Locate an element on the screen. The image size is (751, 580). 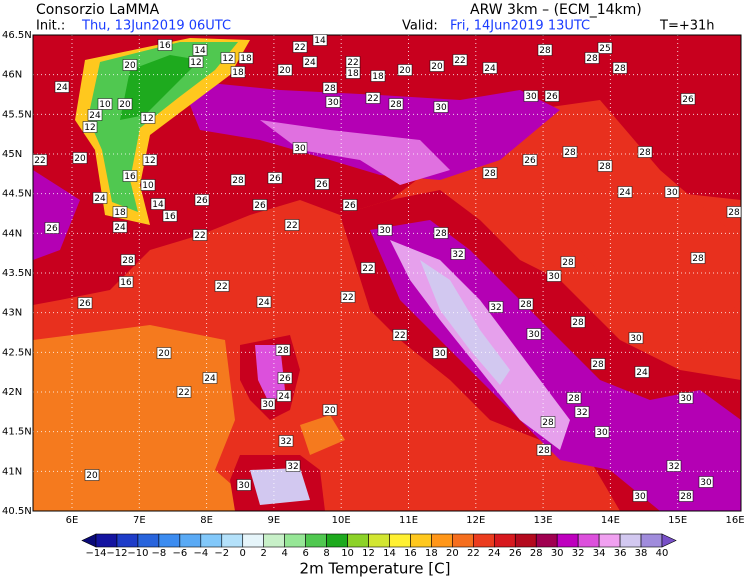
lon-label: 8E is located at coordinates (206, 520).